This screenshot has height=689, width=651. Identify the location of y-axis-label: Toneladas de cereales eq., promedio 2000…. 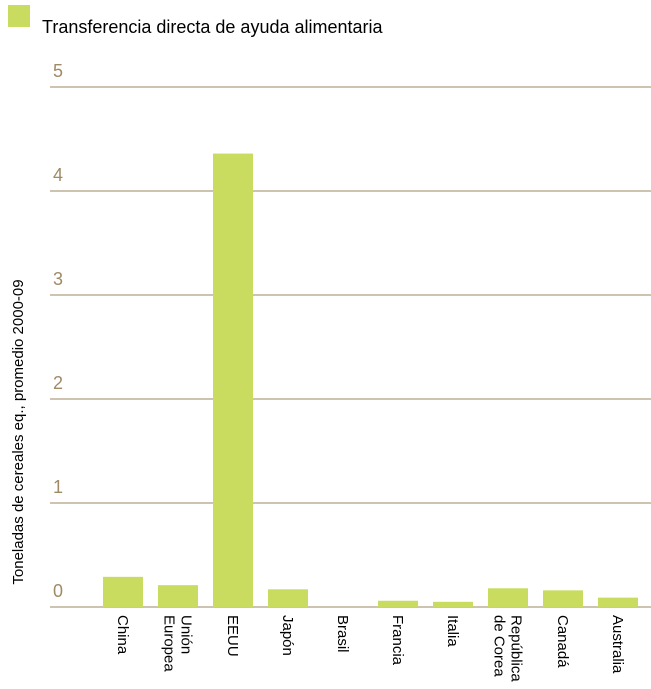
(18, 431).